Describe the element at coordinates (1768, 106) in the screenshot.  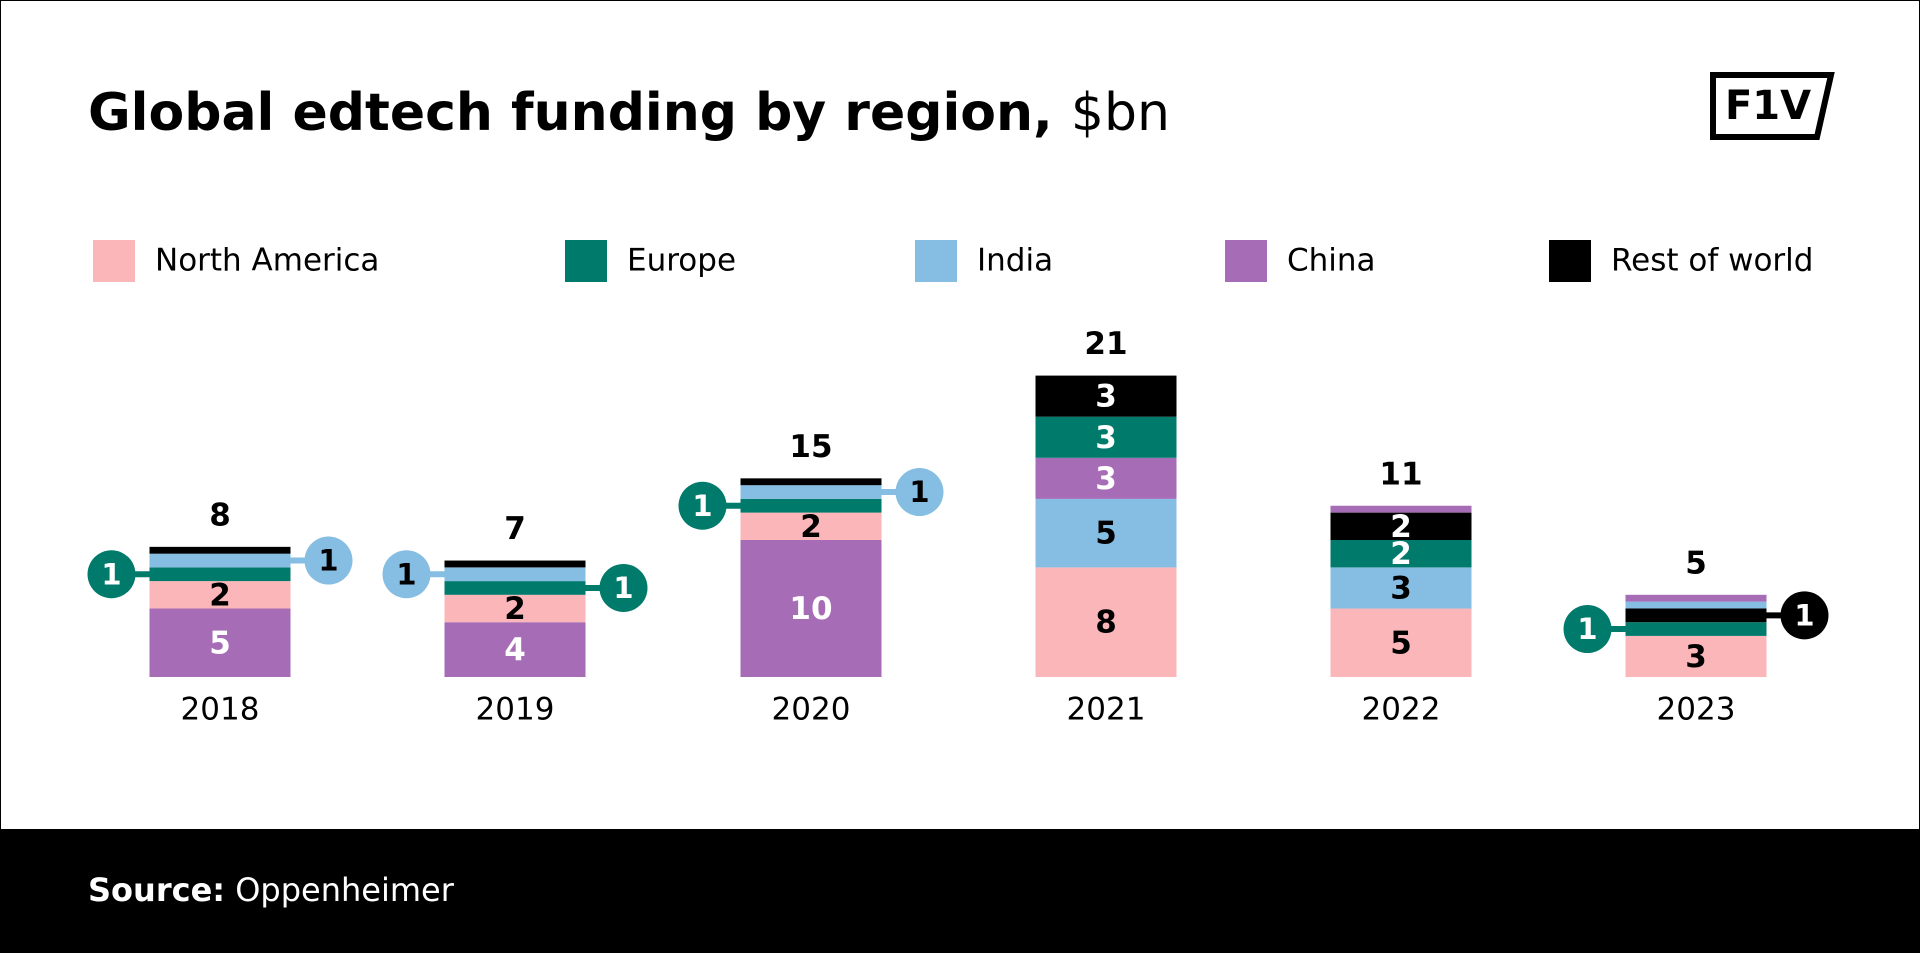
I see `logo-text: F1V` at that location.